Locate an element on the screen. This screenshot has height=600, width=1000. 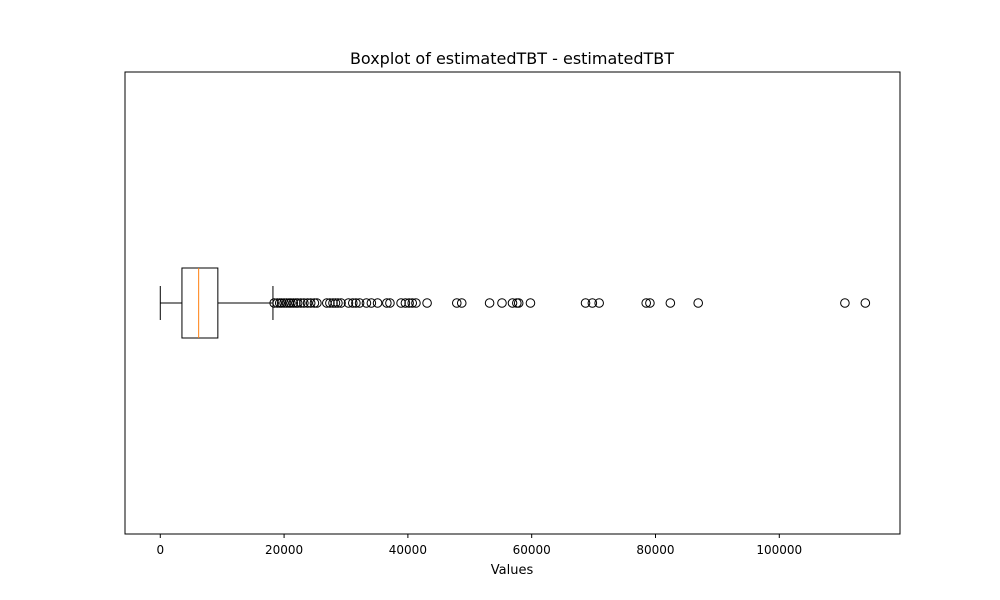
boxplot-marks is located at coordinates (515, 303).